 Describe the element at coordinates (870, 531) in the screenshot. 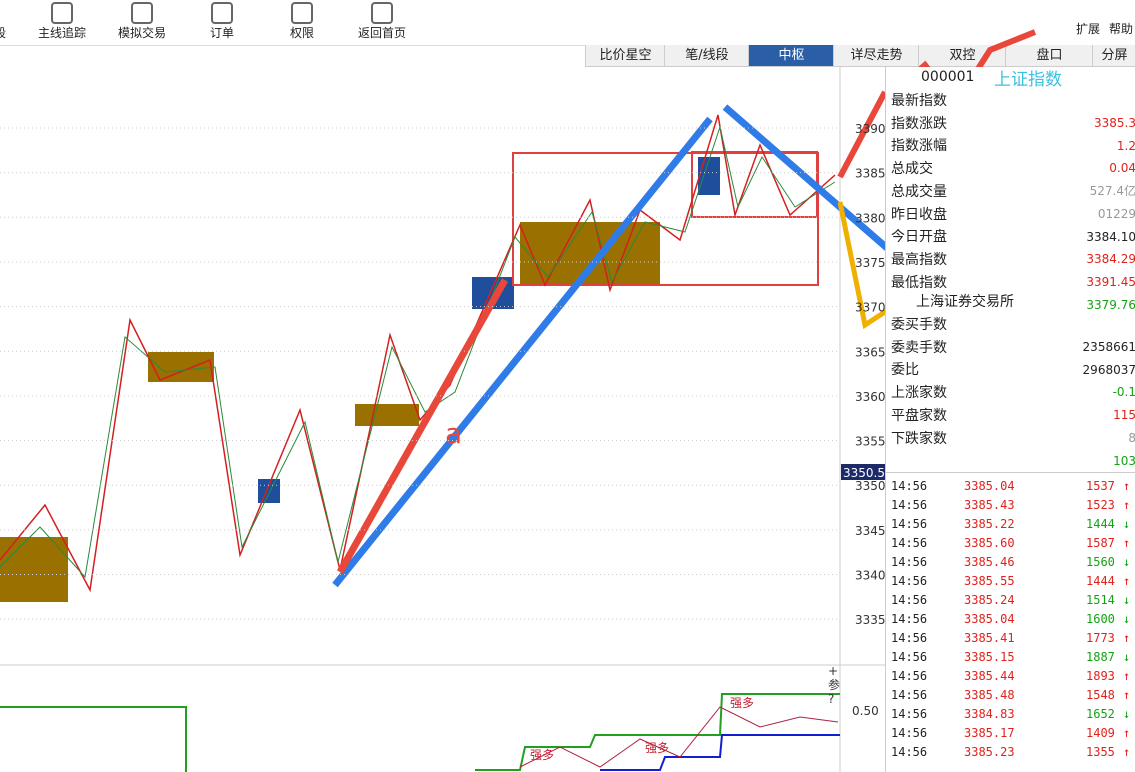

I see `price-label: 3345` at that location.